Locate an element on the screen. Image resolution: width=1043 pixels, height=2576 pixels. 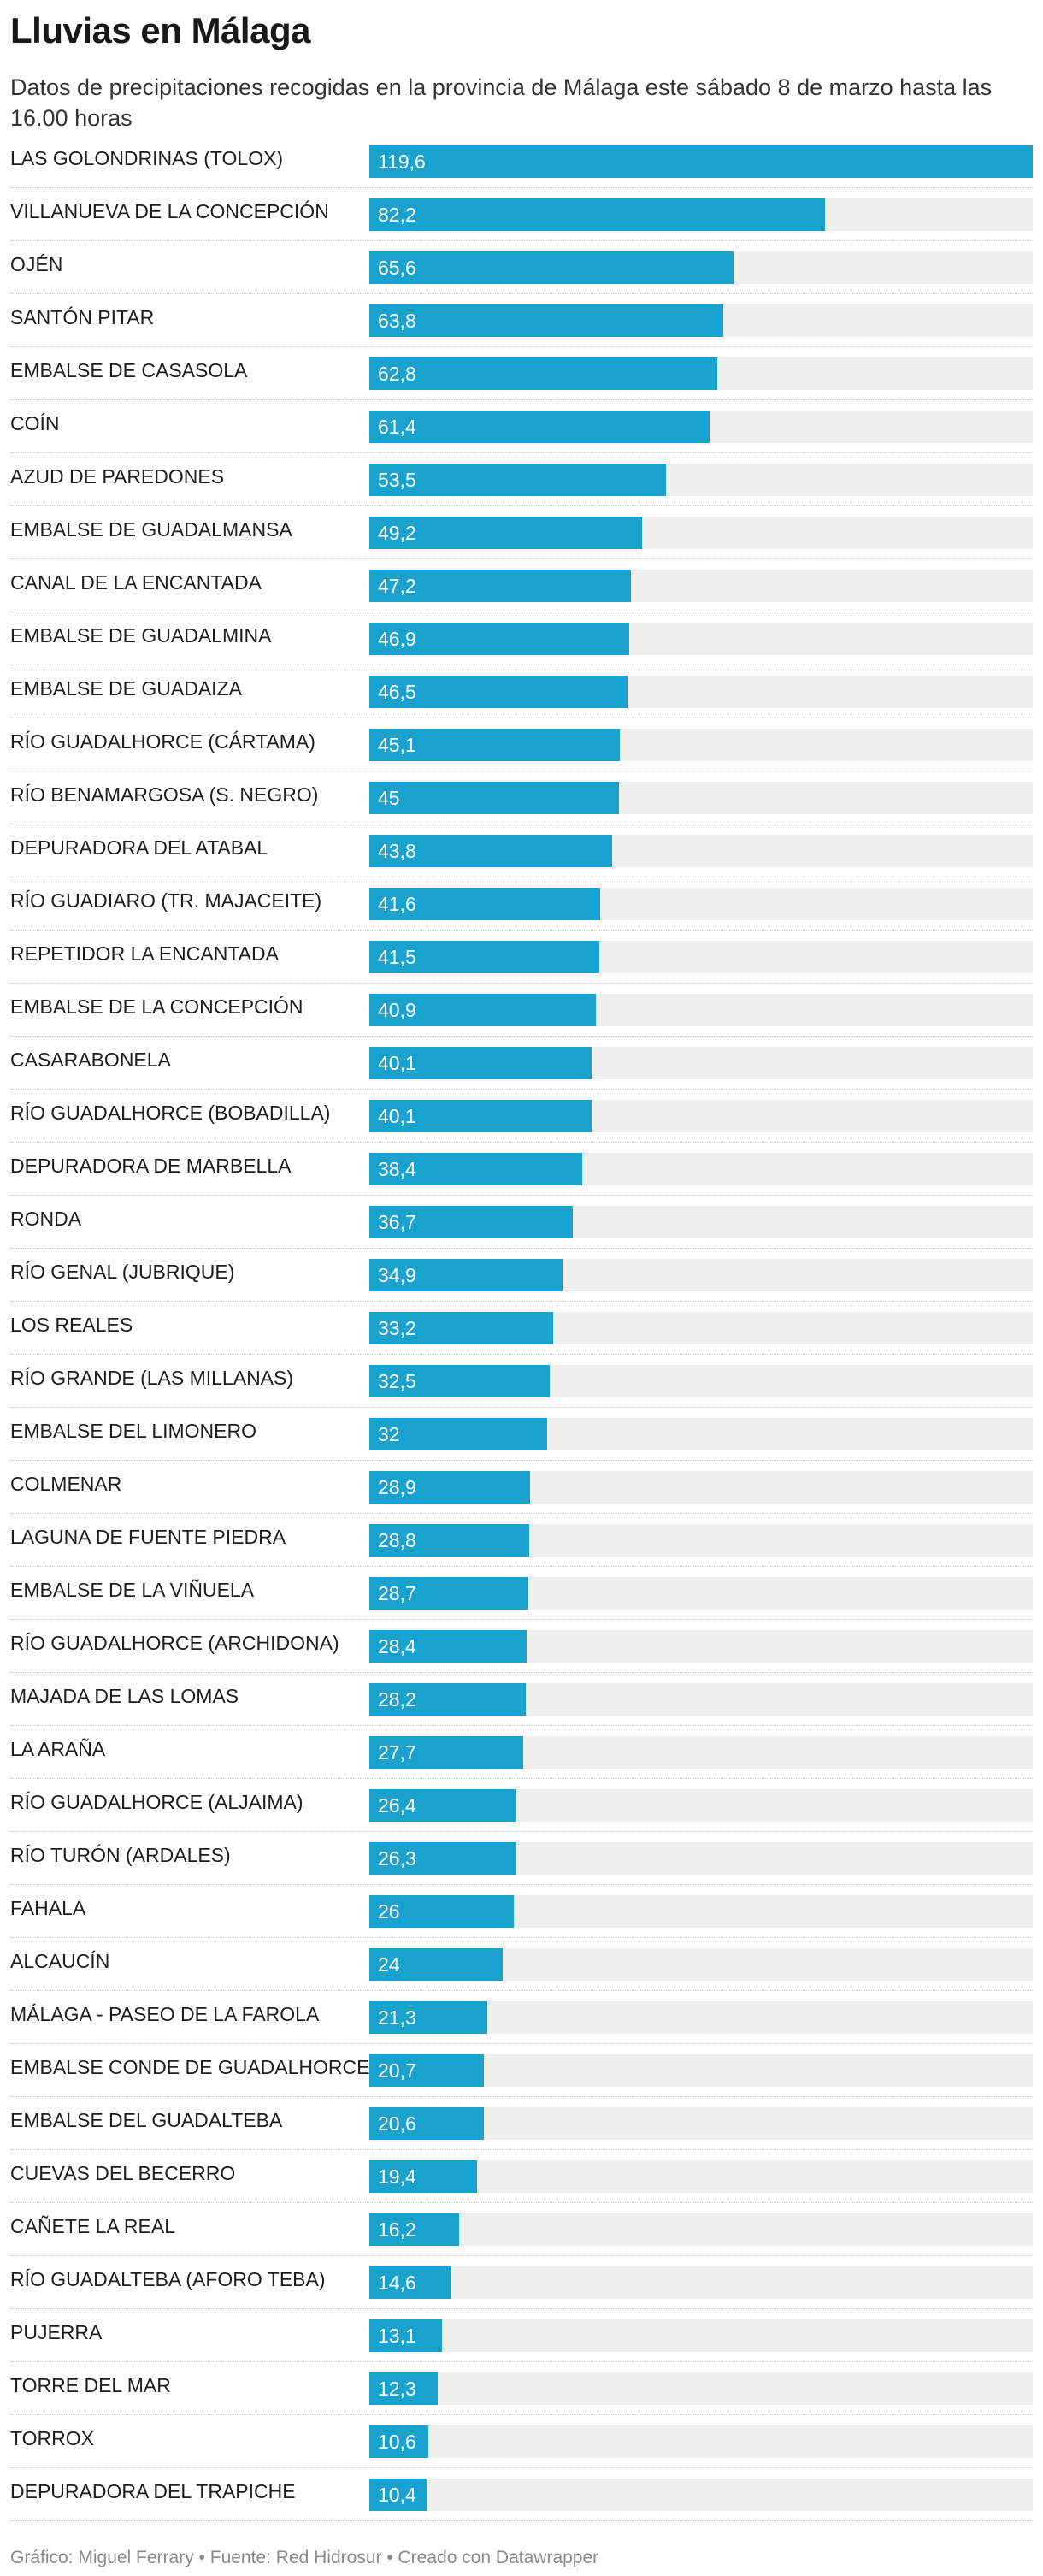
category-label: RÍO BENAMARGOSA (S. NEGRO) is located at coordinates (164, 794).